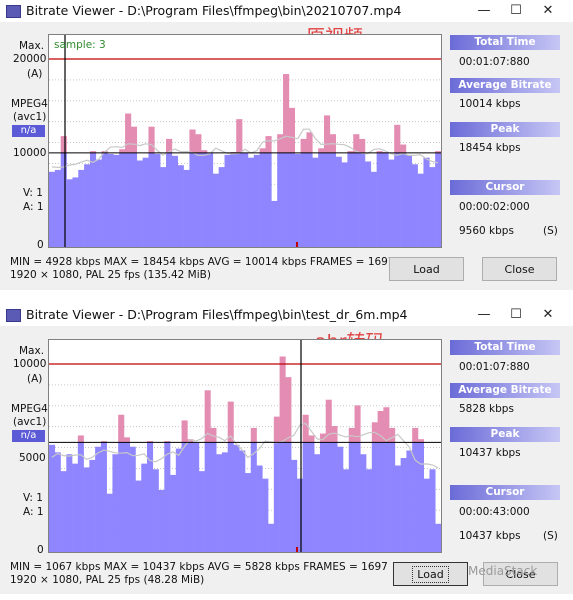 This screenshot has height=600, width=573. I want to click on axis-mid-value: 5000, so click(32, 458).